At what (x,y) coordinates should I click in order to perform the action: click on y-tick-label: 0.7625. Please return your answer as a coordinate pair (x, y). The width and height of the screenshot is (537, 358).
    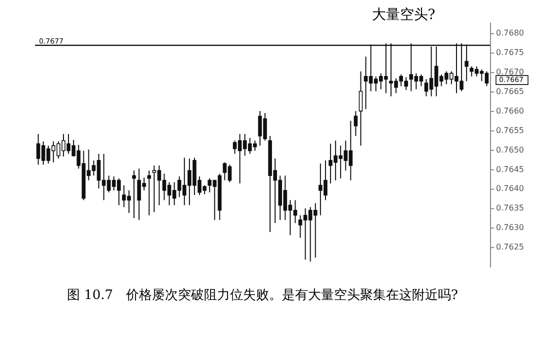
    Looking at the image, I should click on (510, 247).